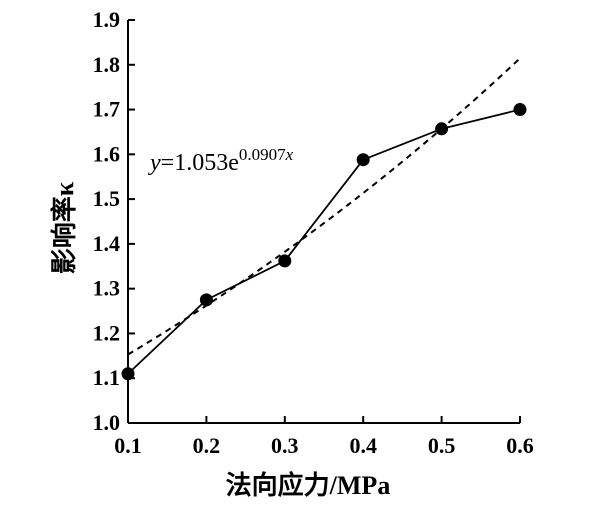 This screenshot has width=591, height=506. What do you see at coordinates (200, 163) in the screenshot?
I see `fit-equation-coef: =1.053e` at bounding box center [200, 163].